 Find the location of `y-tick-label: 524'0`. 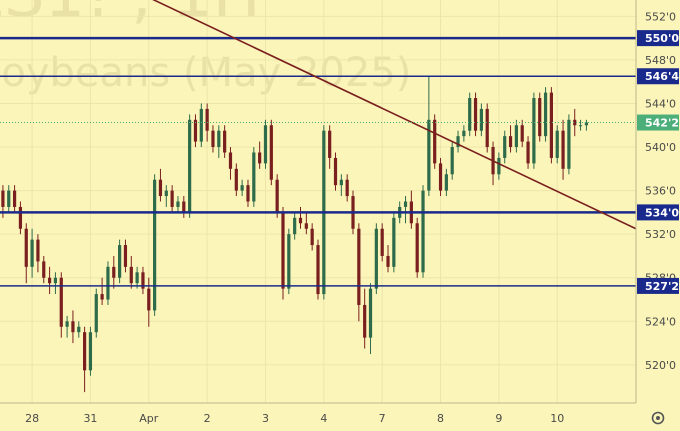

y-tick-label: 524'0 is located at coordinates (660, 321).